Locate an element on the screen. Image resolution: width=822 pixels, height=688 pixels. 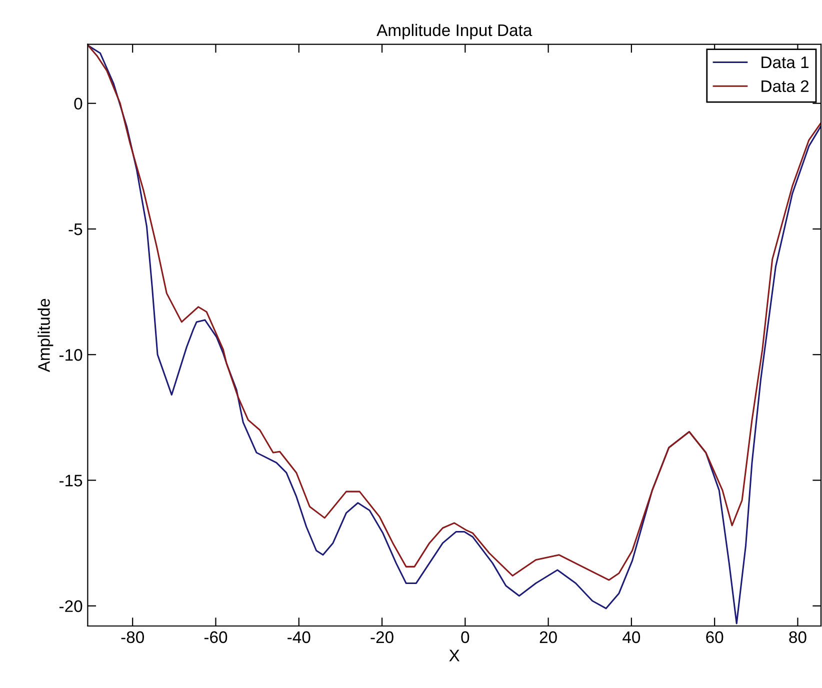
legend-label: Data 2 is located at coordinates (785, 86).